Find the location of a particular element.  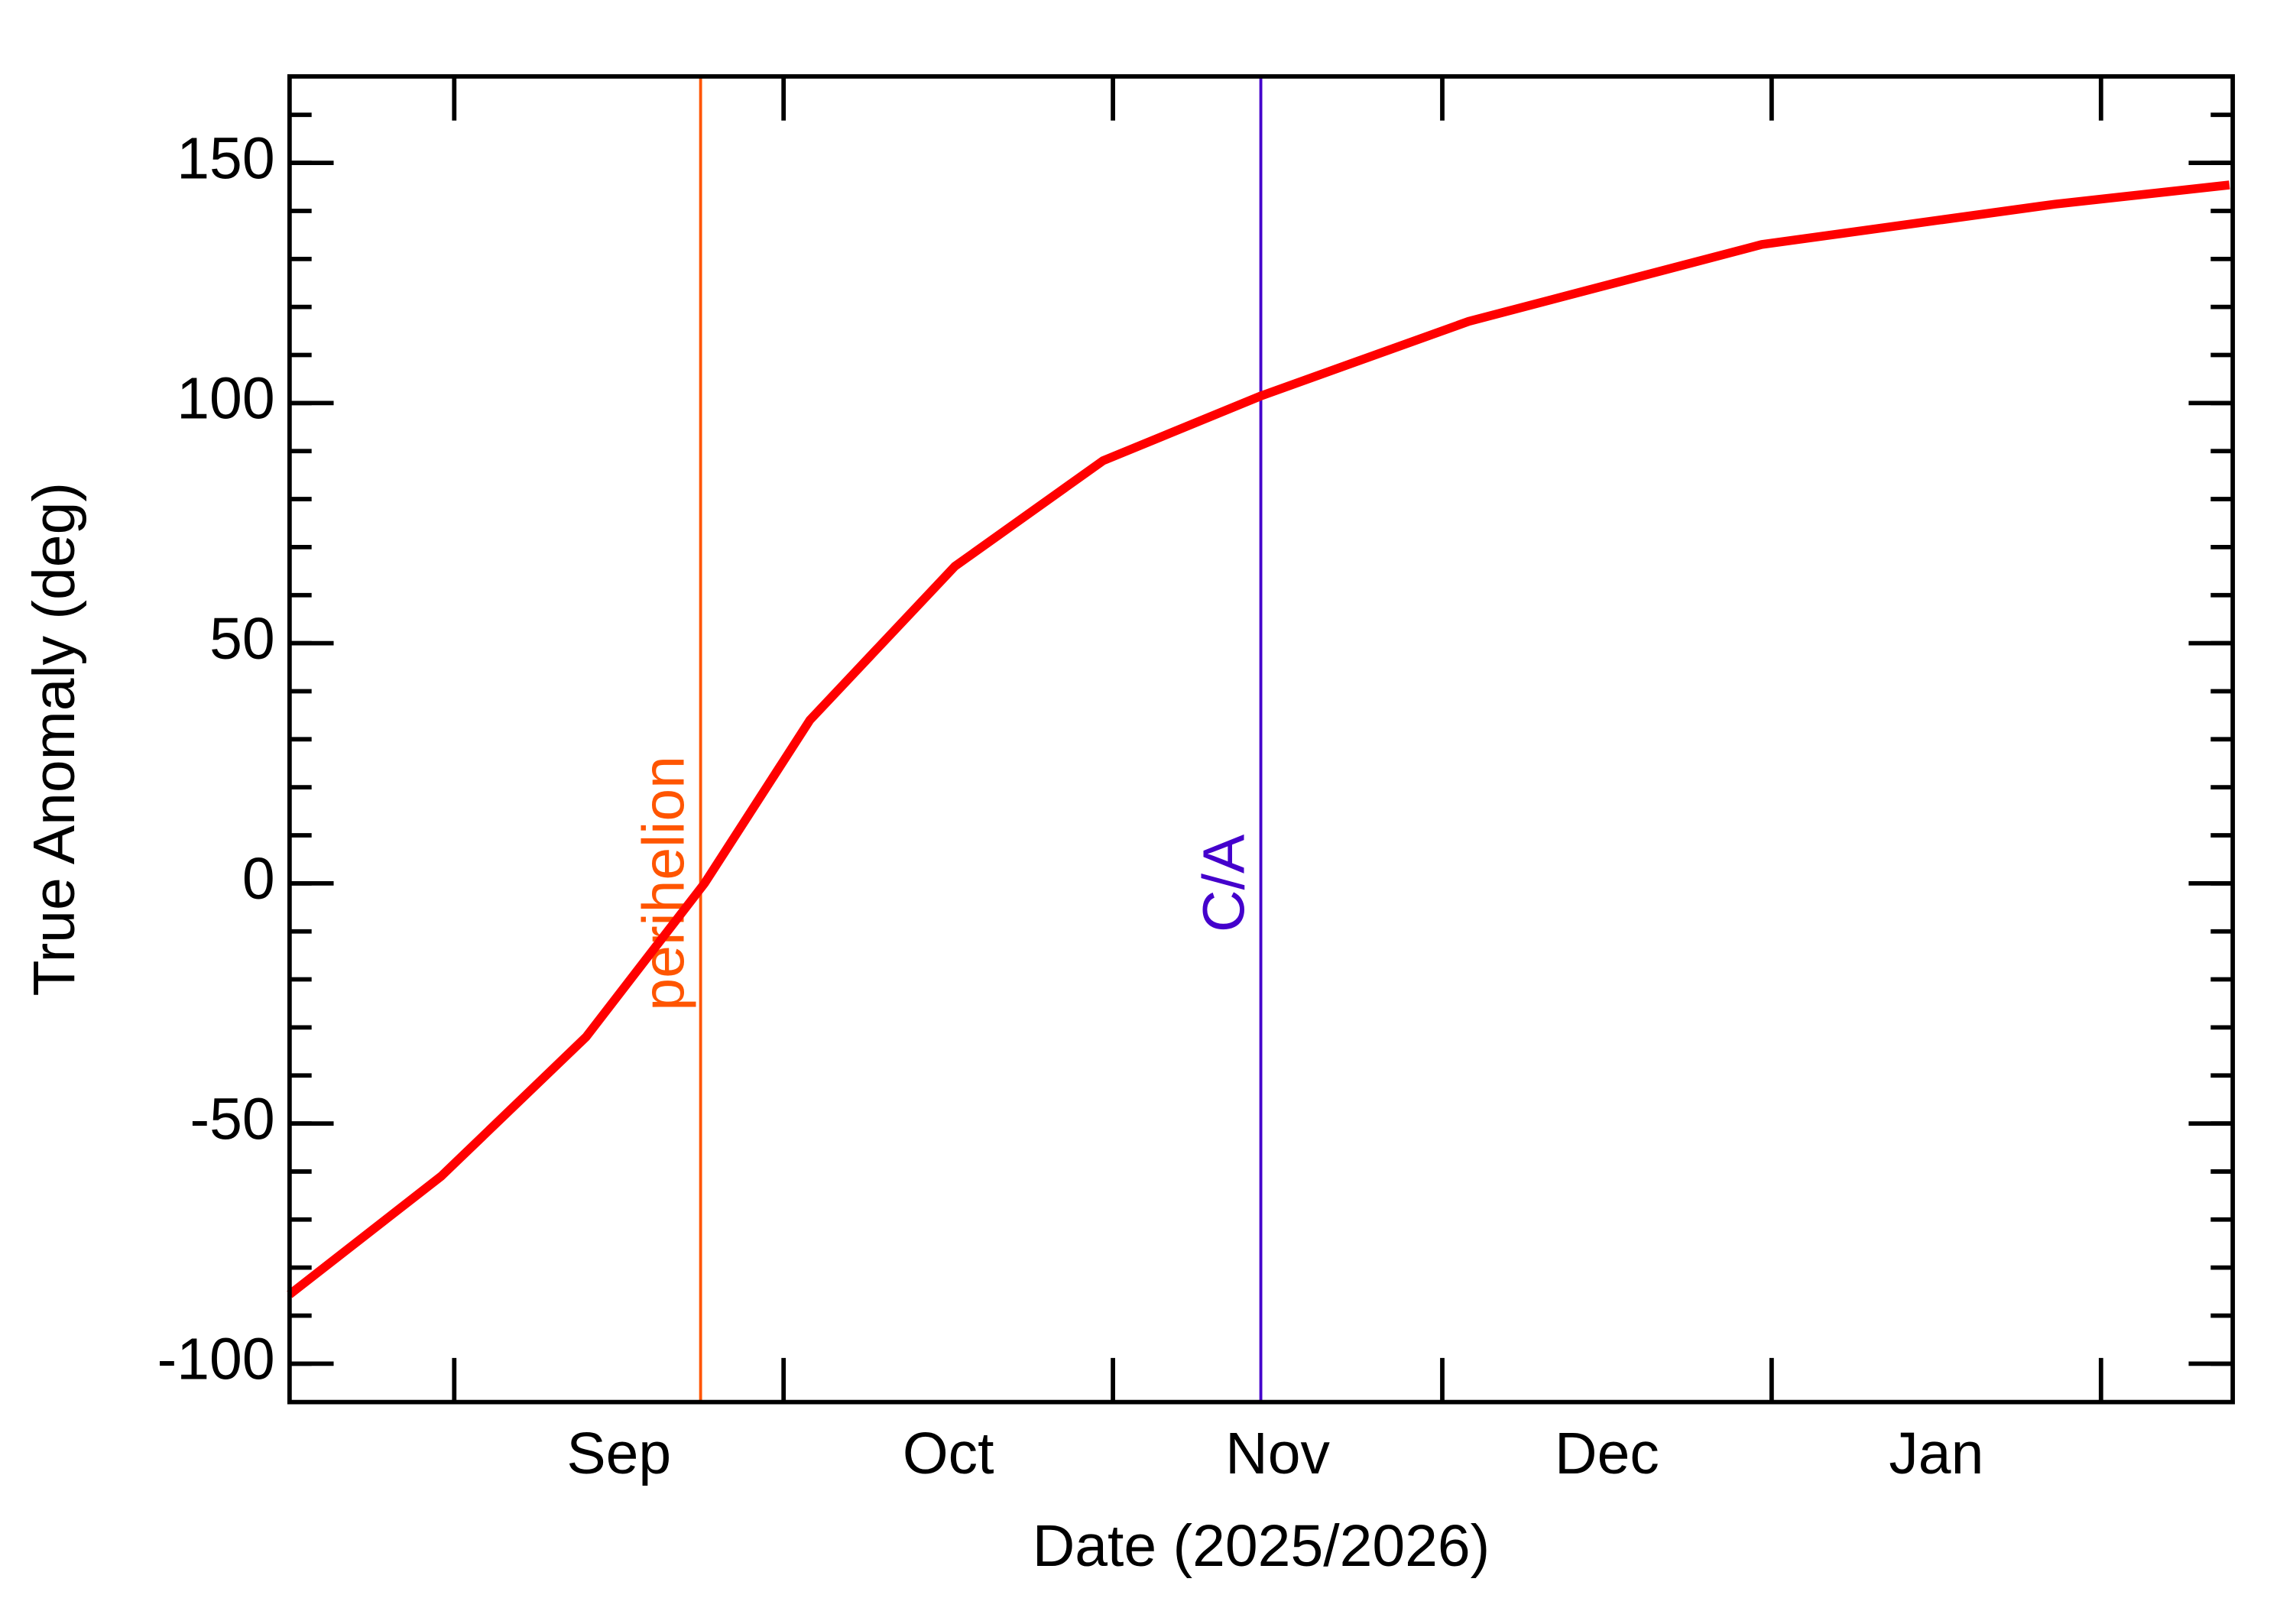

x-tick-label: Oct is located at coordinates (949, 1453).